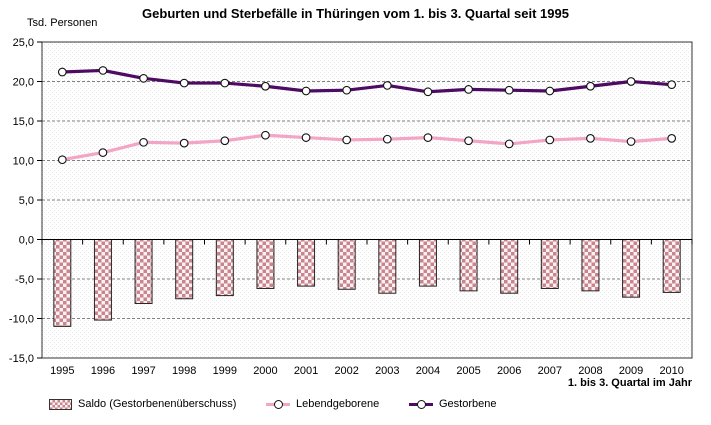  I want to click on x-category-label: 2003, so click(387, 371).